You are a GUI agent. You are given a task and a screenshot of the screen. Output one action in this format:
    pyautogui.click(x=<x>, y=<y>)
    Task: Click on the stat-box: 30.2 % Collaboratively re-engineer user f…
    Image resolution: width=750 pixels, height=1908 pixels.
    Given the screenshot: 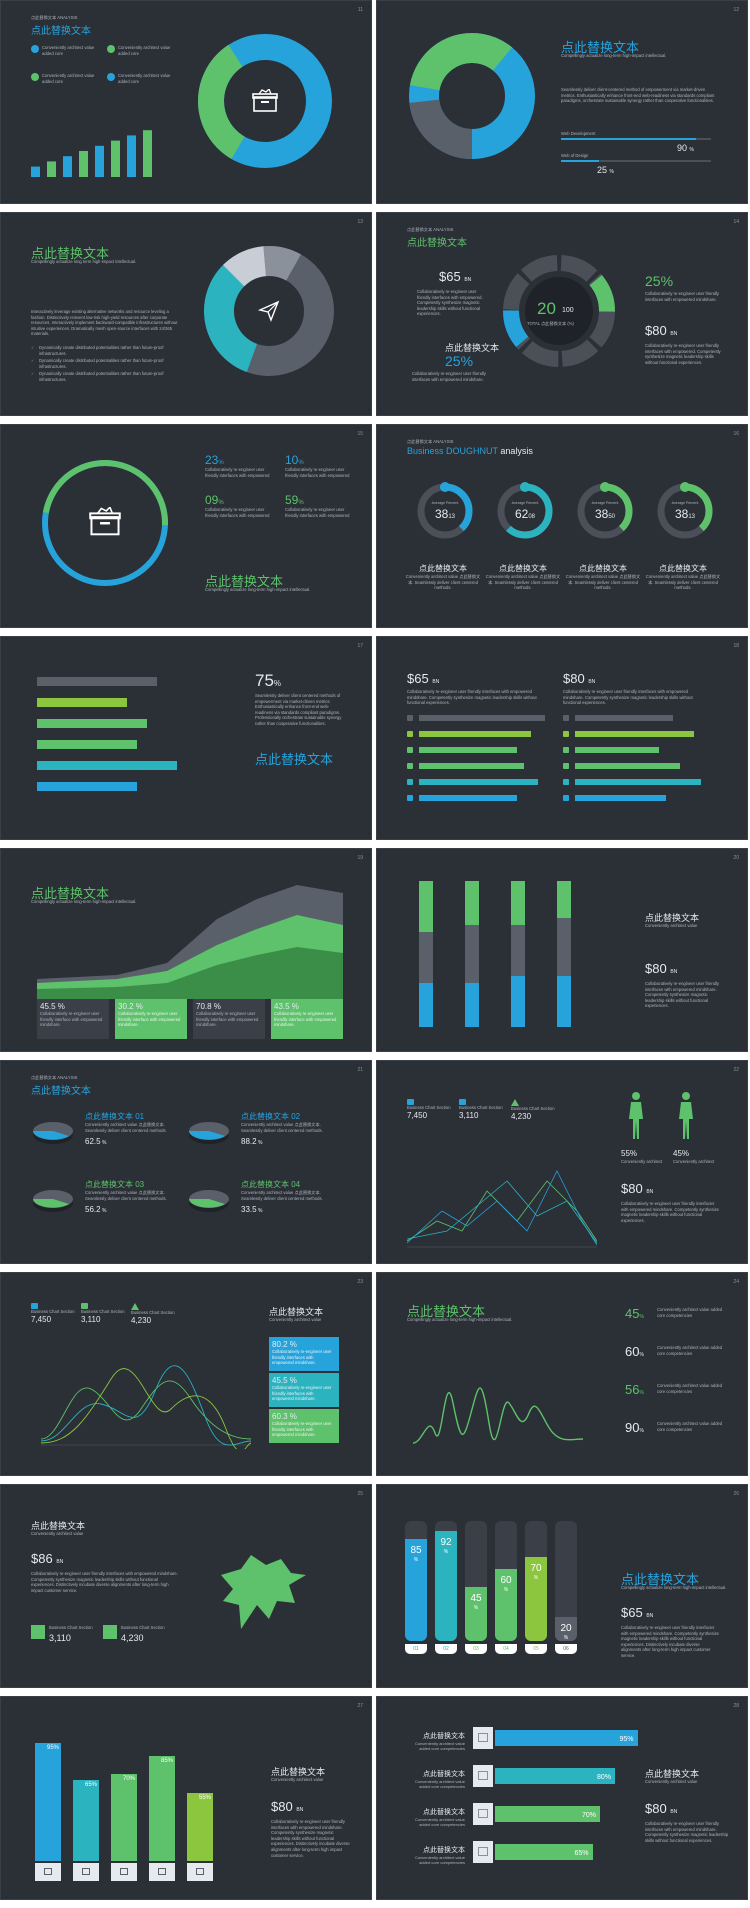 What is the action you would take?
    pyautogui.click(x=151, y=1019)
    